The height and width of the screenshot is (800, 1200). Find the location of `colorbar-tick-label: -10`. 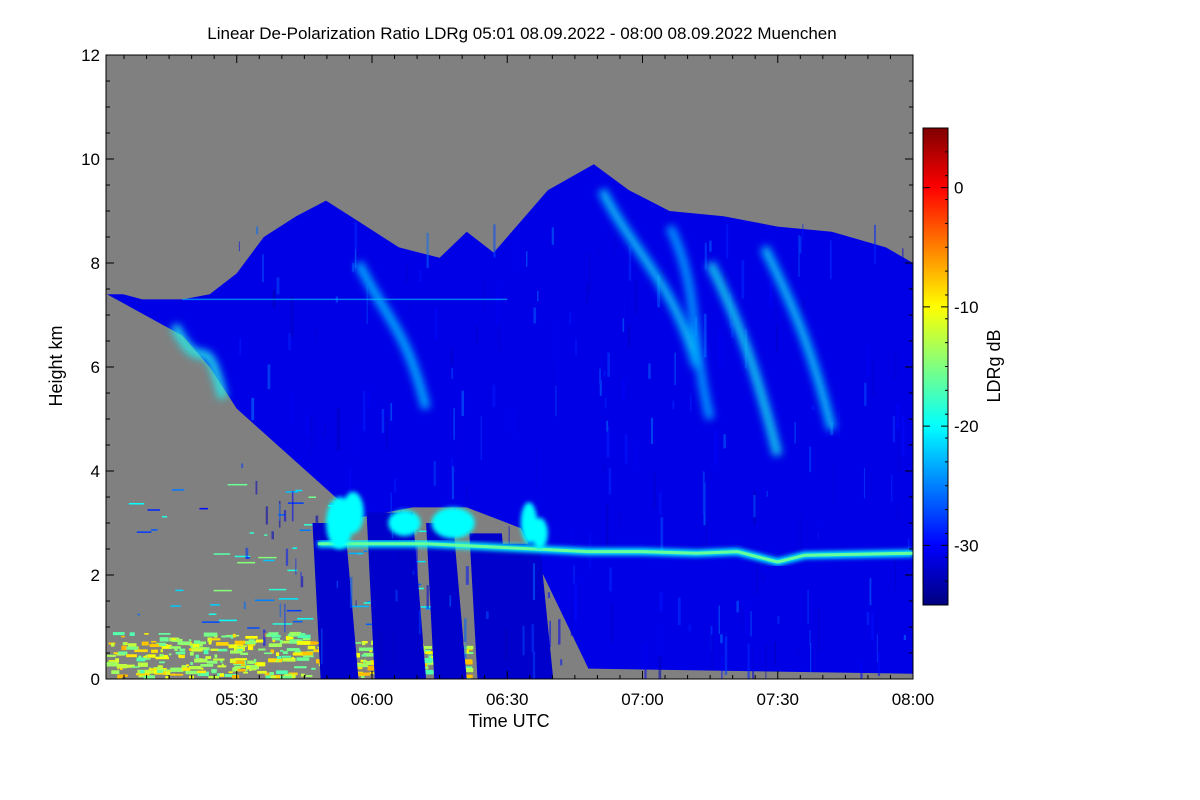

colorbar-tick-label: -10 is located at coordinates (966, 307).